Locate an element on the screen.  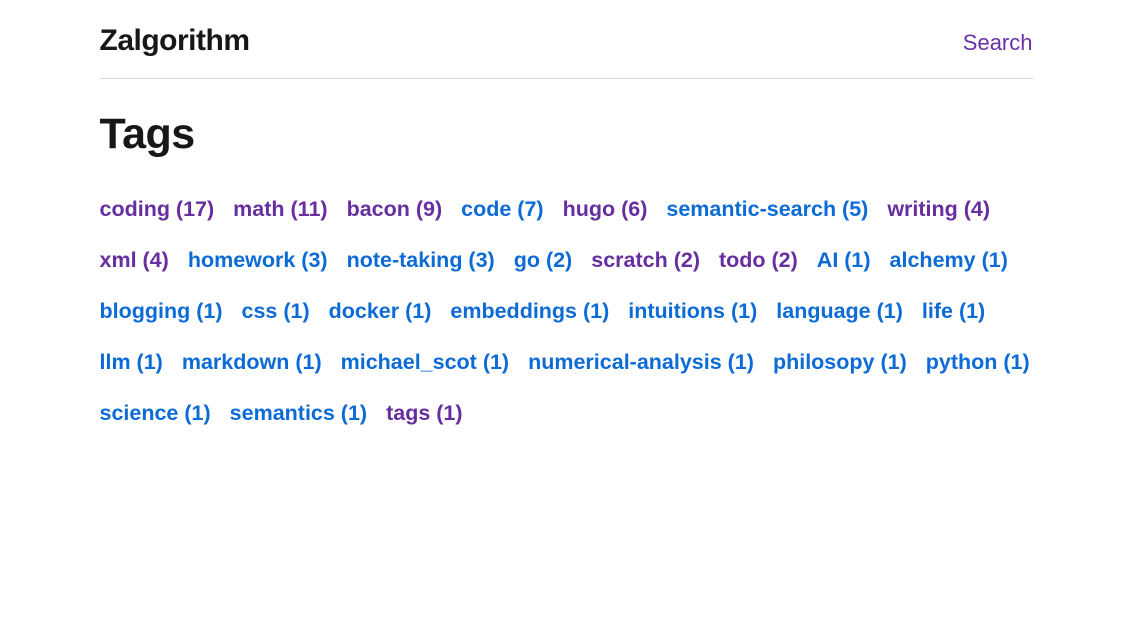
tag-link-intuitions: intuitions (1) is located at coordinates (693, 311).